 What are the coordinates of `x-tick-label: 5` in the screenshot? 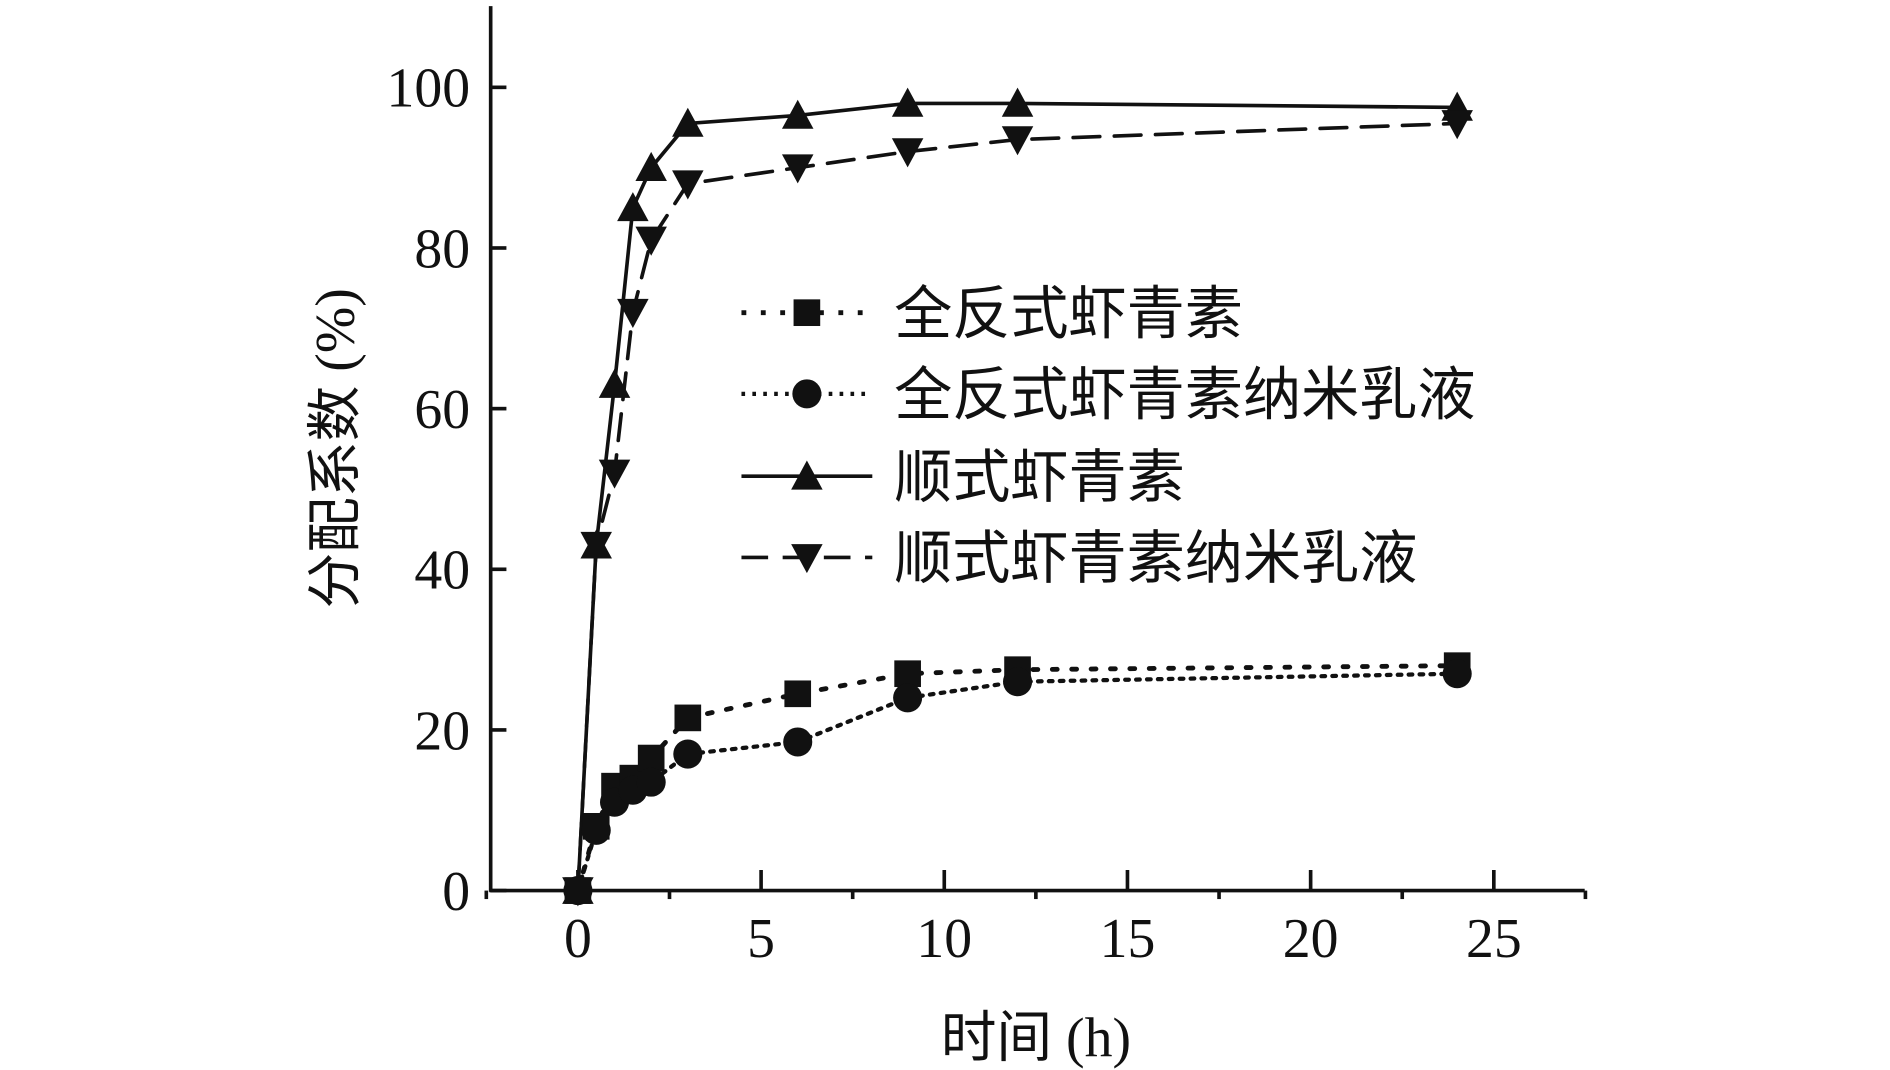 It's located at (761, 939).